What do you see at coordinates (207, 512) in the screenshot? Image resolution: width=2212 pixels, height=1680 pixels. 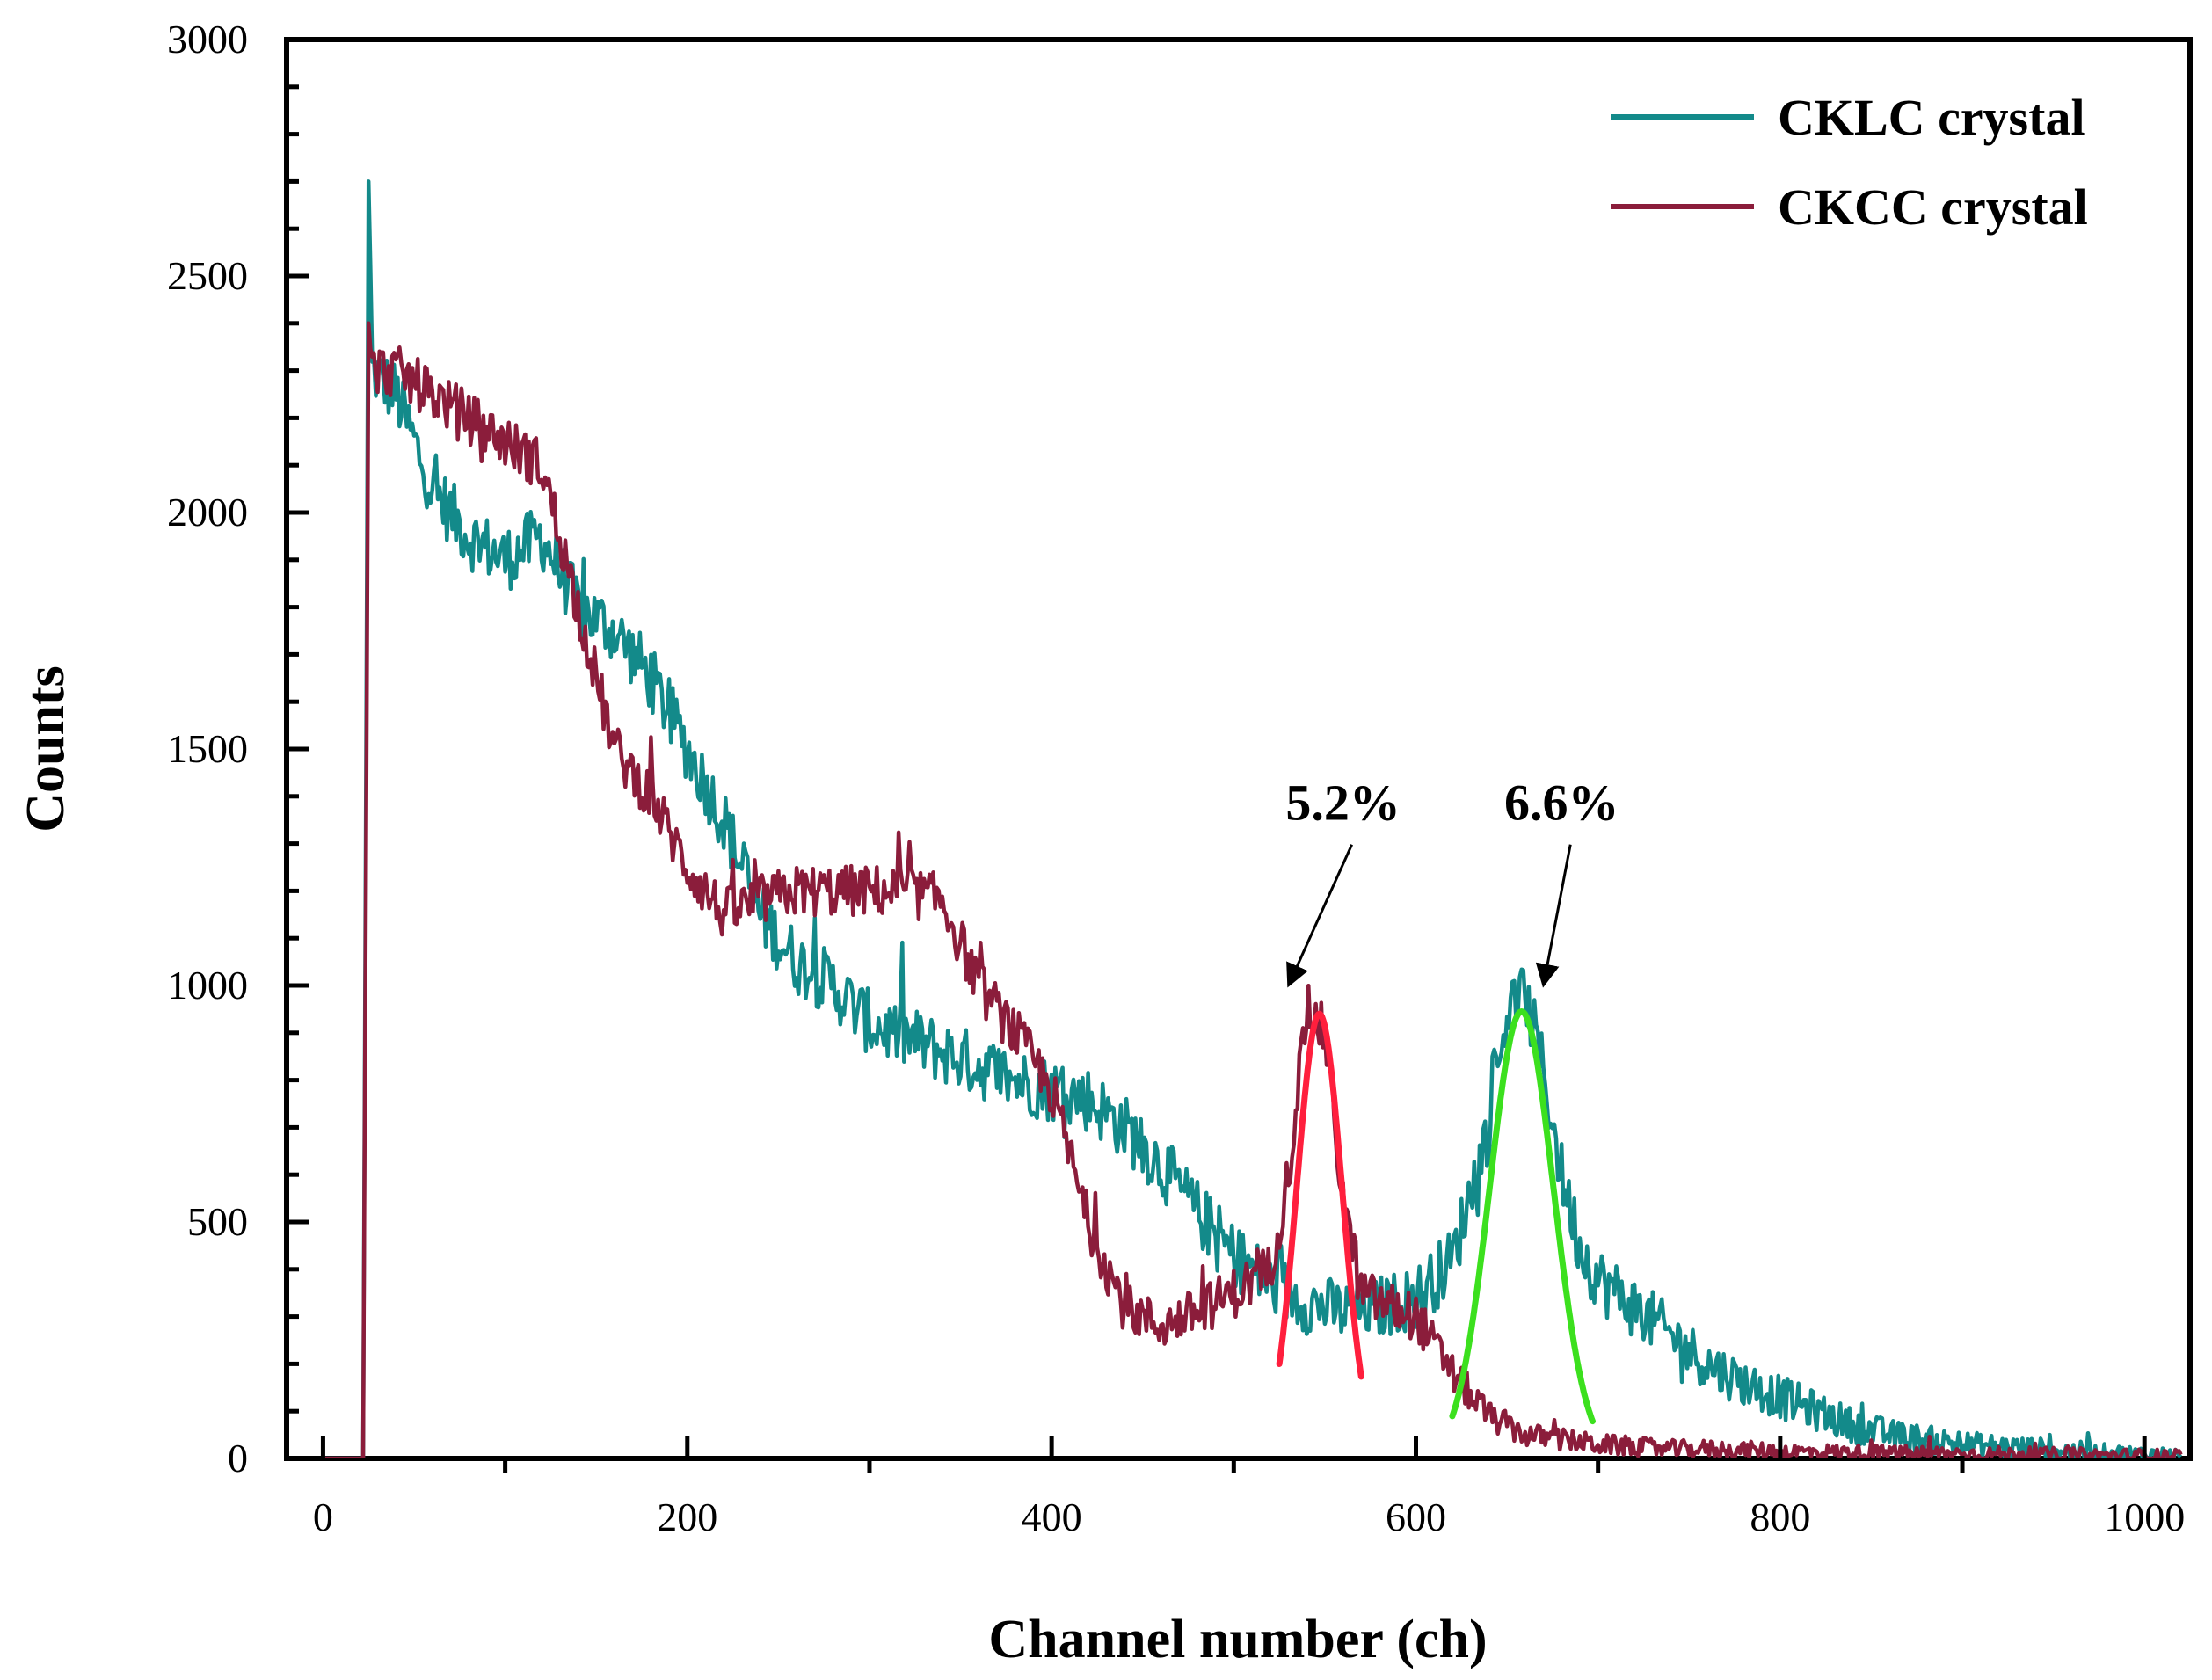 I see `y-tick-label: 2000` at bounding box center [207, 512].